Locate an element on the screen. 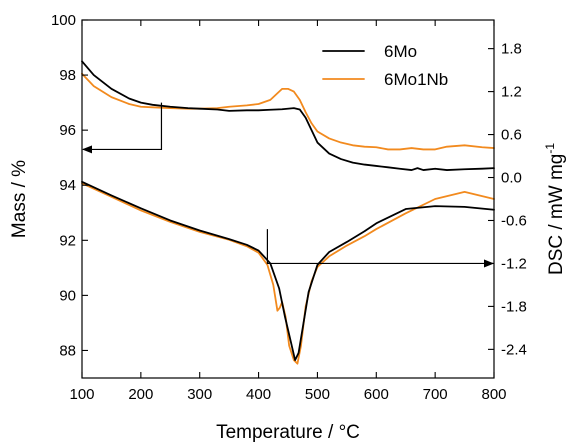 This screenshot has height=446, width=574. right-y-tick-label: -0.6 is located at coordinates (514, 220).